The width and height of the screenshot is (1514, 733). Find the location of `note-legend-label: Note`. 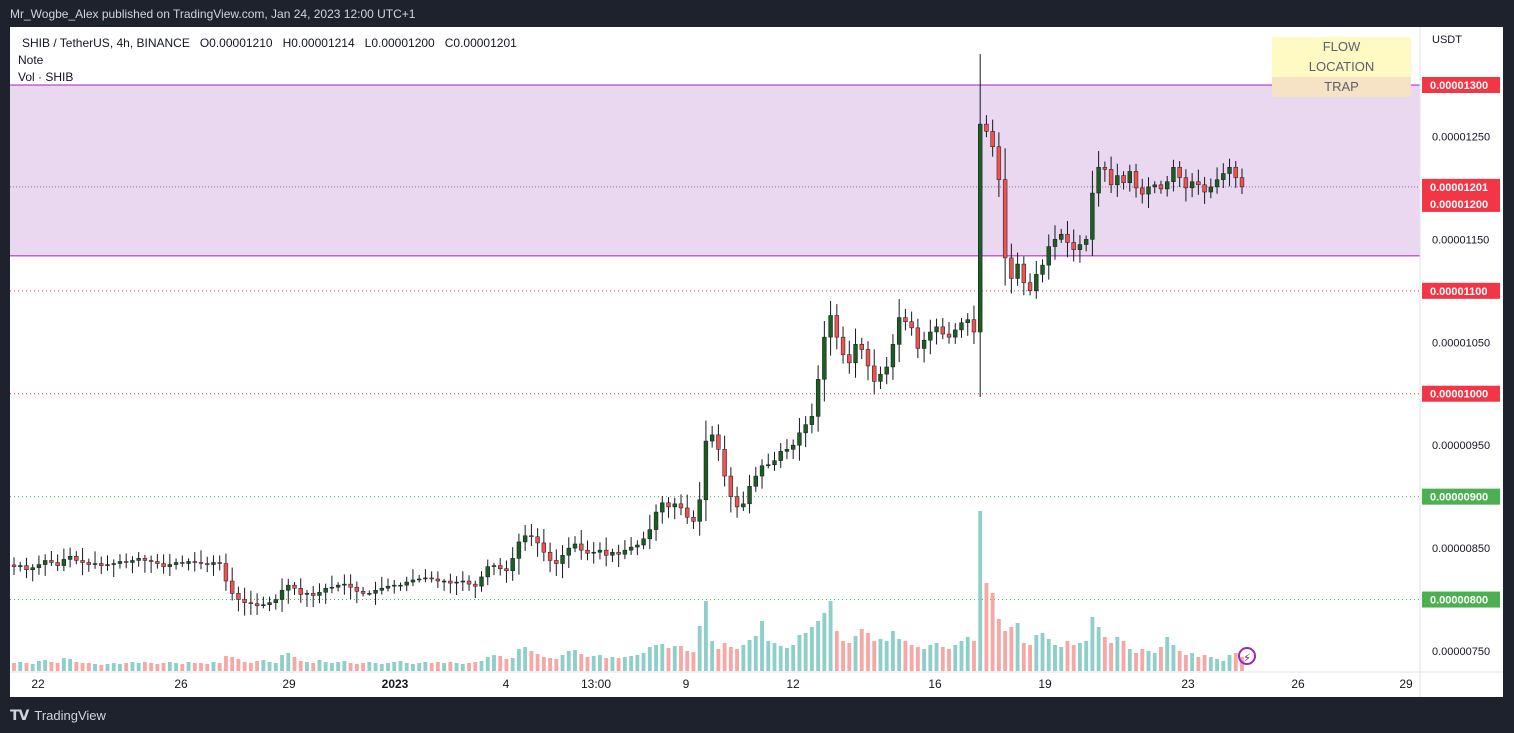

note-legend-label: Note is located at coordinates (31, 60).